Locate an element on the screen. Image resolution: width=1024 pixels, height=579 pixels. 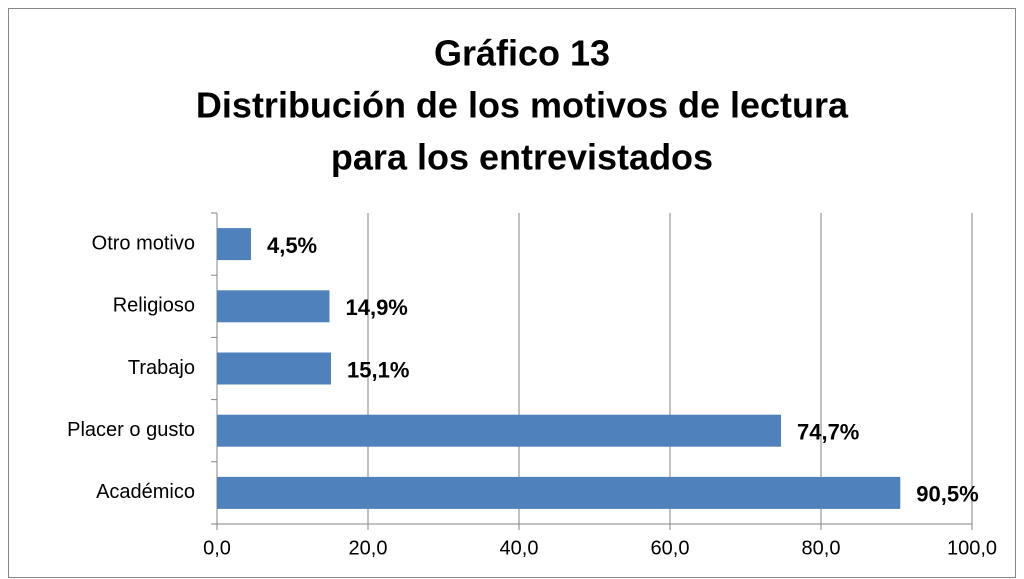
value-label: 14,9% is located at coordinates (376, 307).